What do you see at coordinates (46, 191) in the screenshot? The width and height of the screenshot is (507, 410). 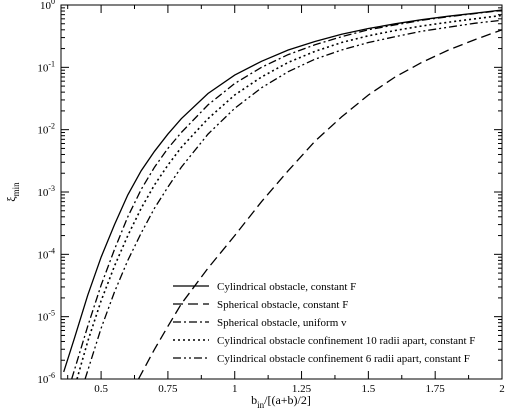 I see `y-tick-label: 10⁻³` at bounding box center [46, 191].